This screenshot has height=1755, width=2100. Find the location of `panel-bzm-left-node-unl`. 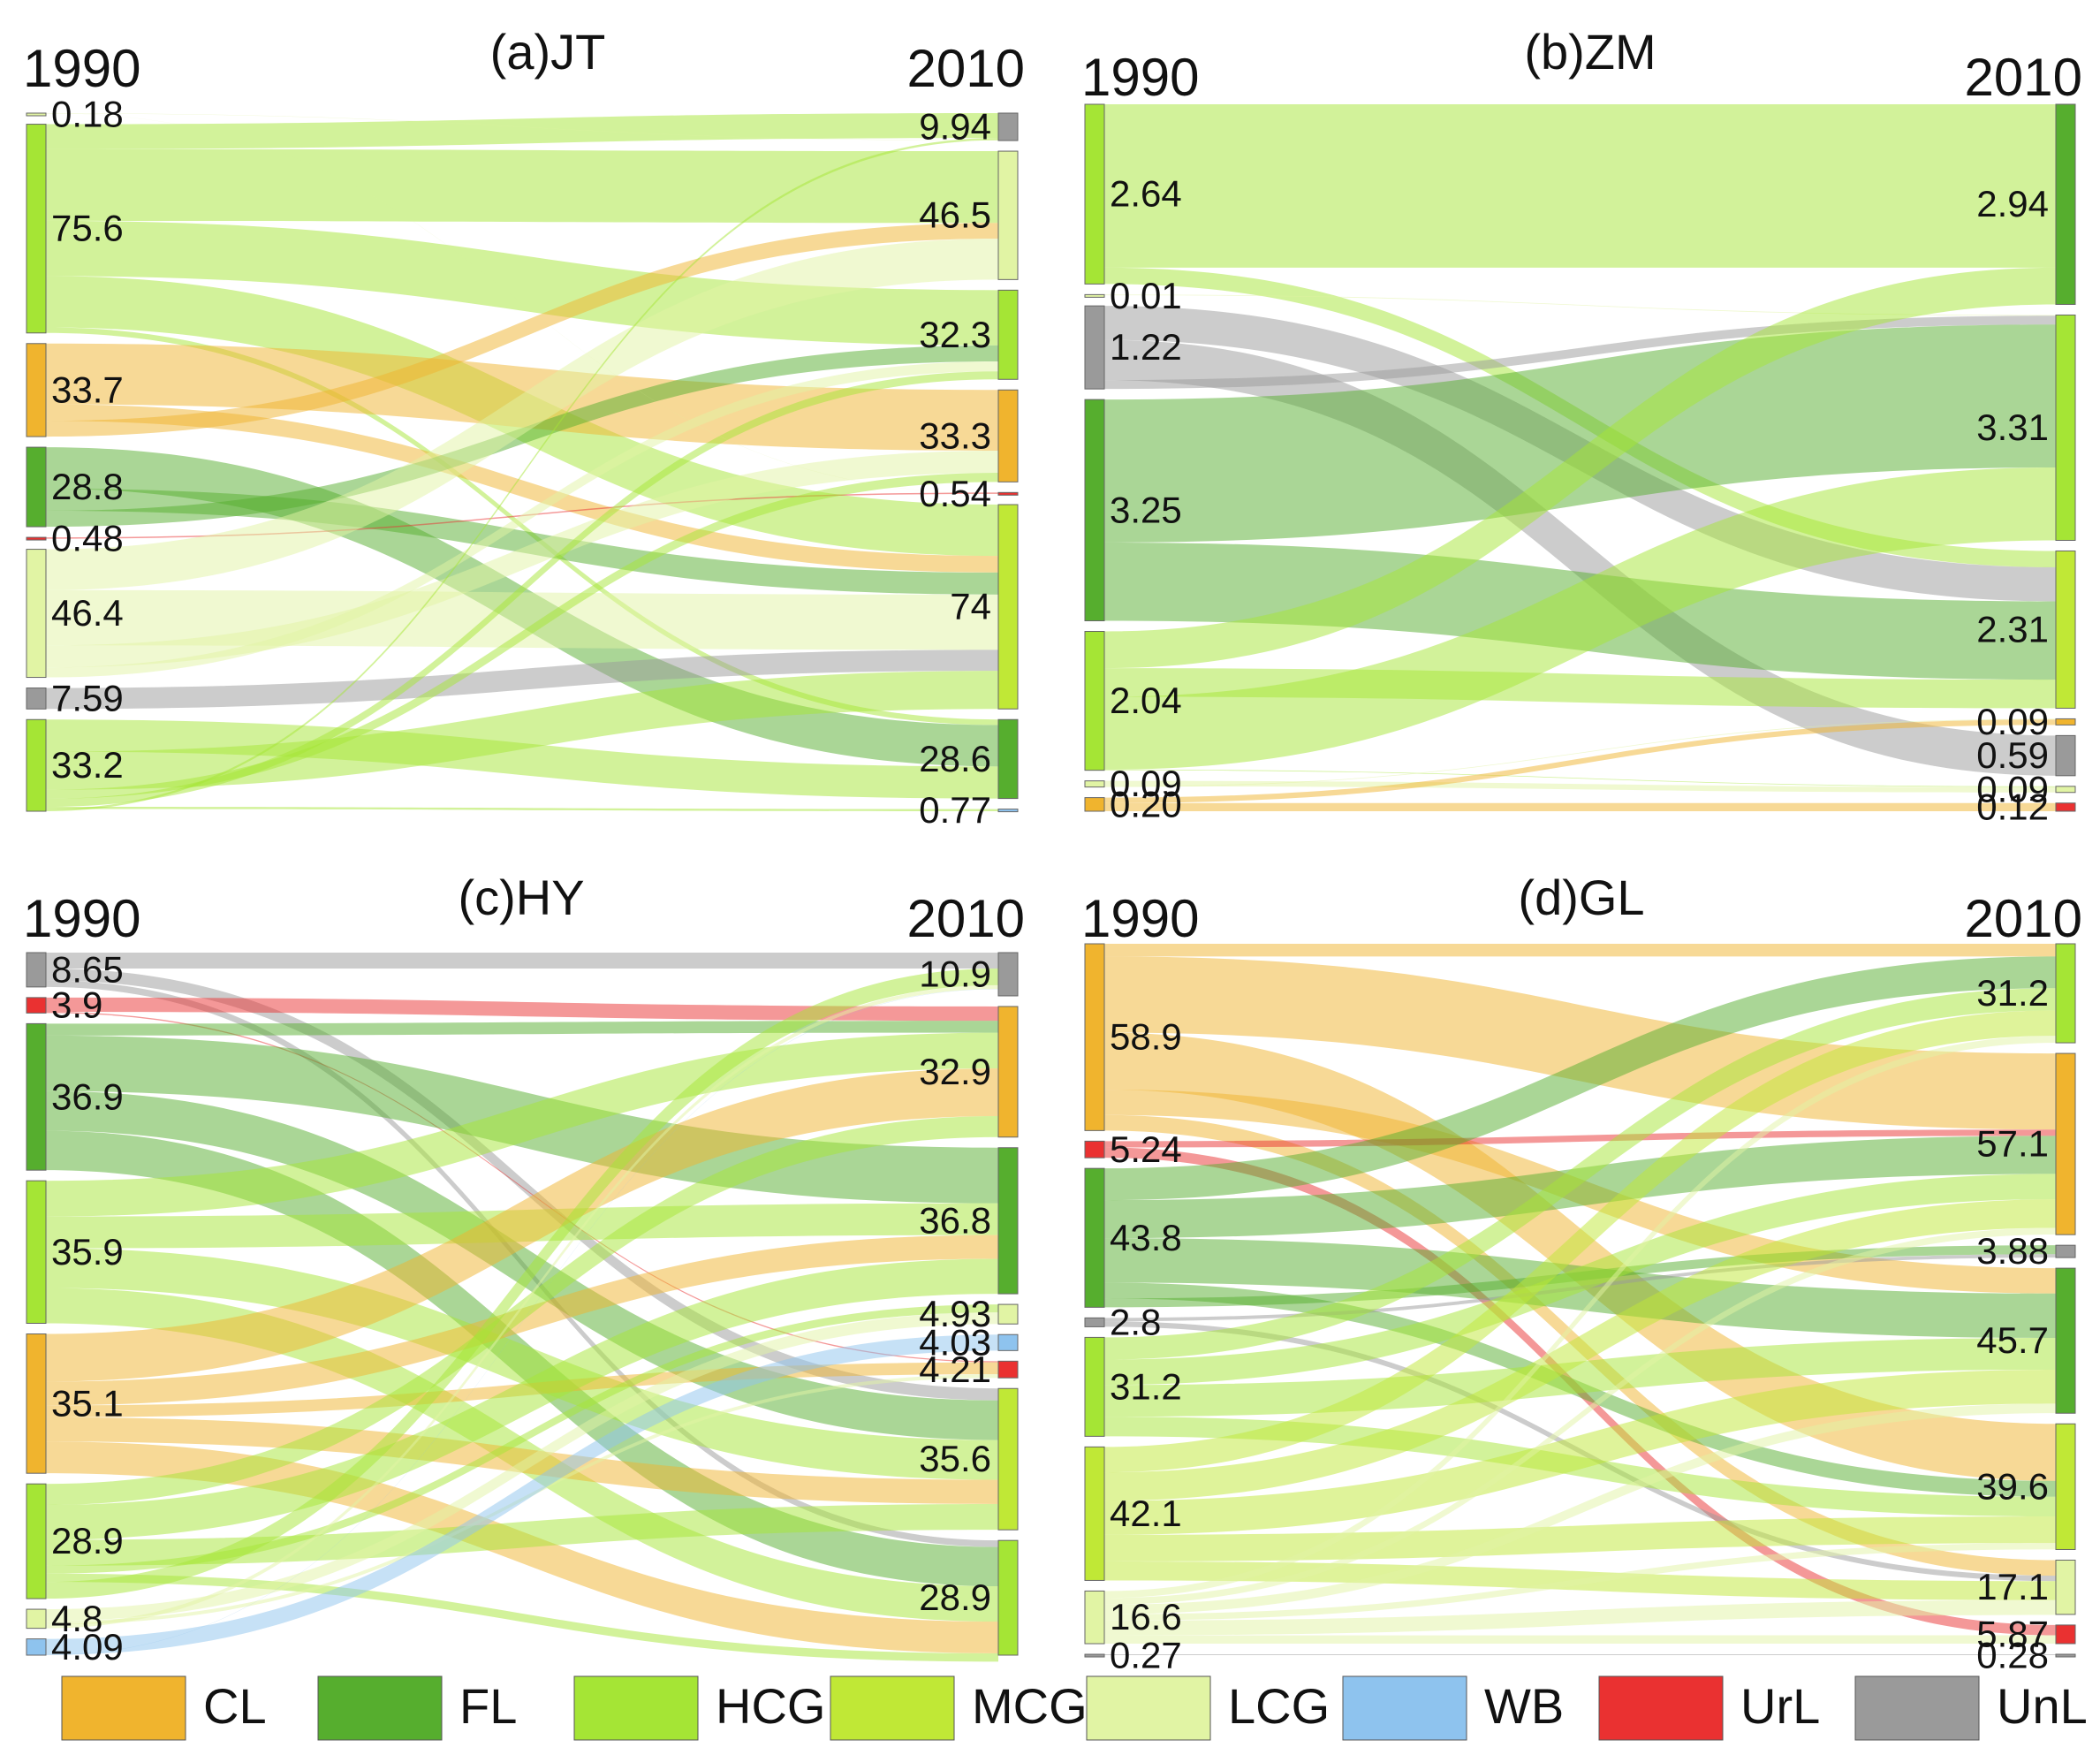

panel-bzm-left-node-unl is located at coordinates (1095, 347).